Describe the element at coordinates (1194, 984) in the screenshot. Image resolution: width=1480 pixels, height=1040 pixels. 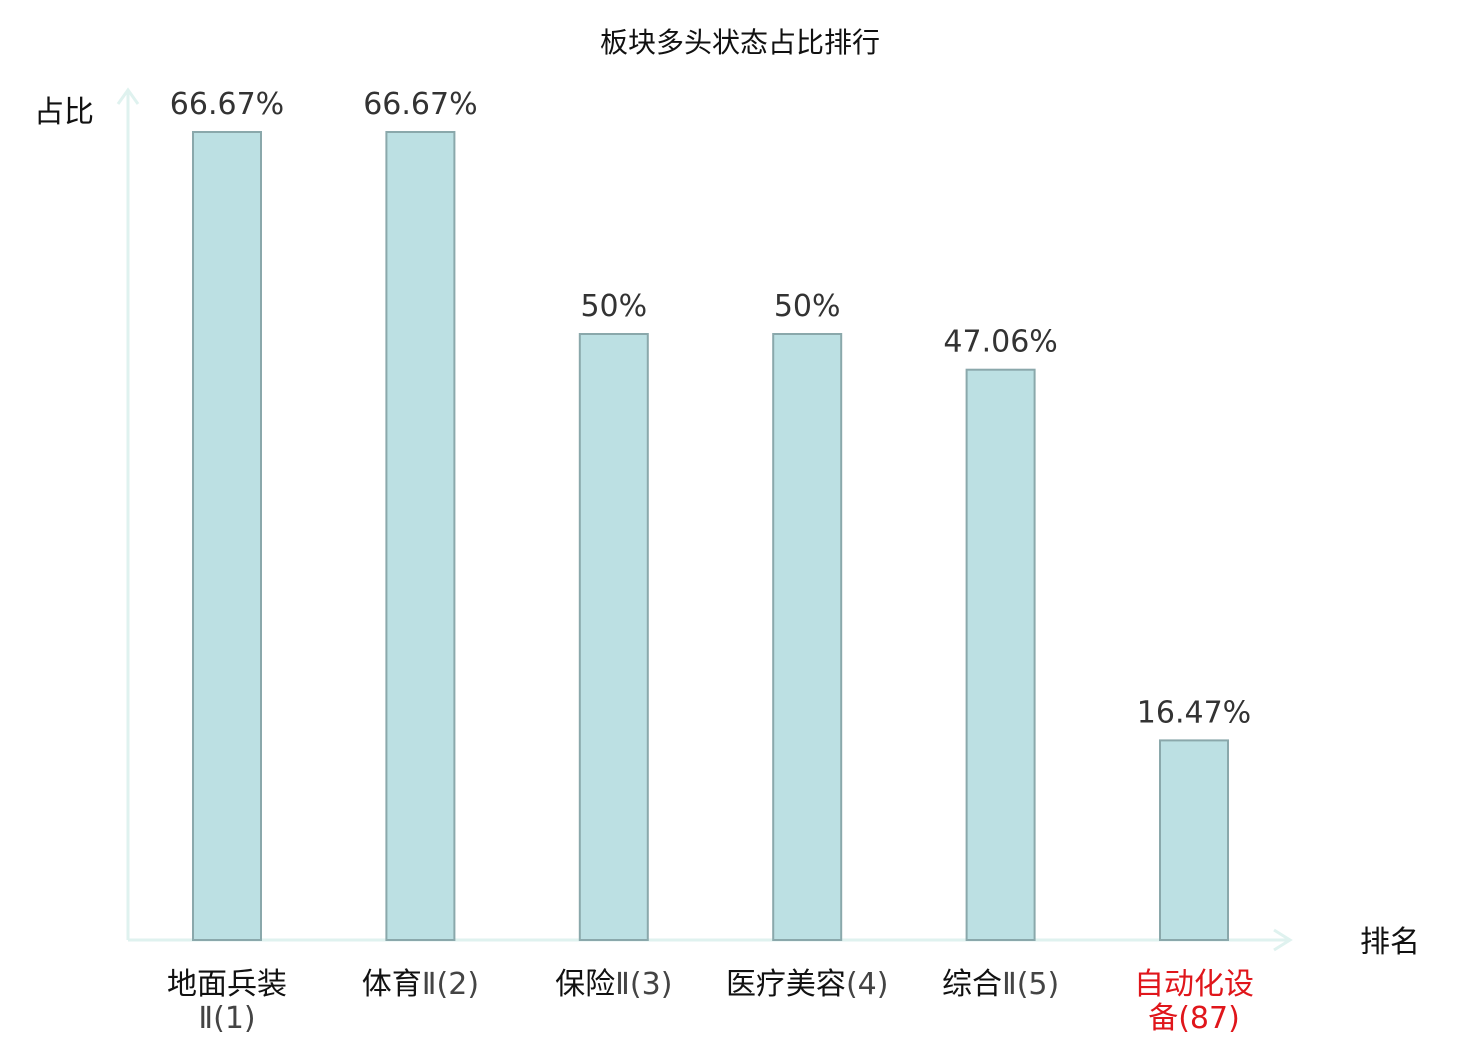
I see `category-name-line-1: 自动化设` at that location.